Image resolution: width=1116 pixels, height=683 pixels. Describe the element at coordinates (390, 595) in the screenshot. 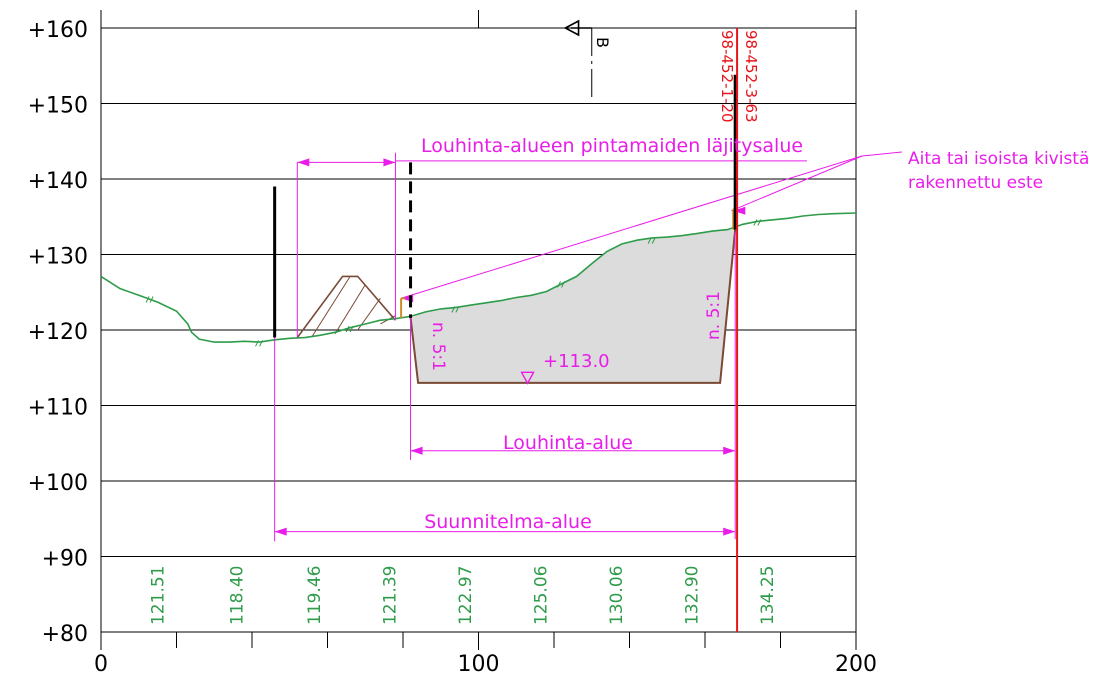

I see `station-value: 121.39` at that location.